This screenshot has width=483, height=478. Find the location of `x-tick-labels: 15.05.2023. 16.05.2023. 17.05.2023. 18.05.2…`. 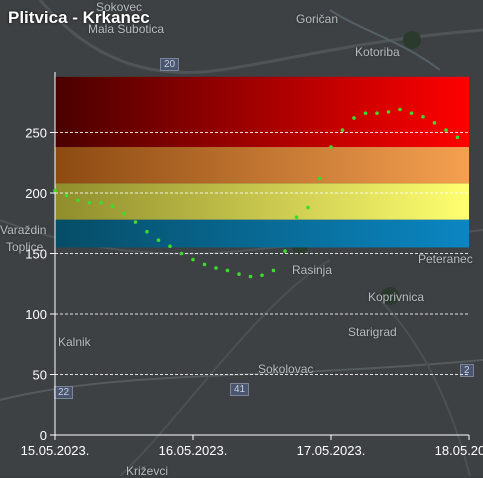

x-tick-labels: 15.05.2023. 16.05.2023. 17.05.2023. 18.05.2… is located at coordinates (252, 446).